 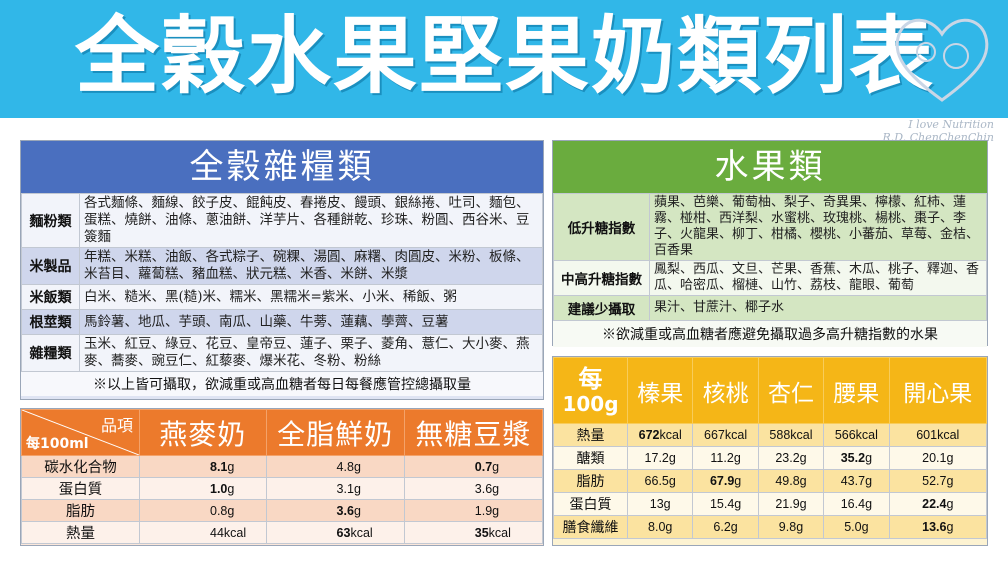 I want to click on value-number: 63, so click(x=343, y=532).